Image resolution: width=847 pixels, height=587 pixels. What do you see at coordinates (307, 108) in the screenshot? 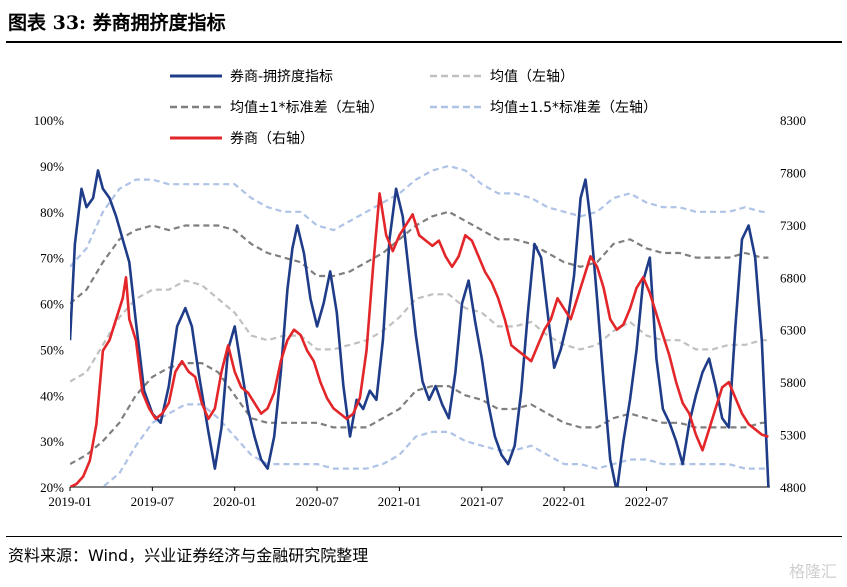
I see `legend-label: 均值±1*标准差（左轴）` at bounding box center [307, 108].